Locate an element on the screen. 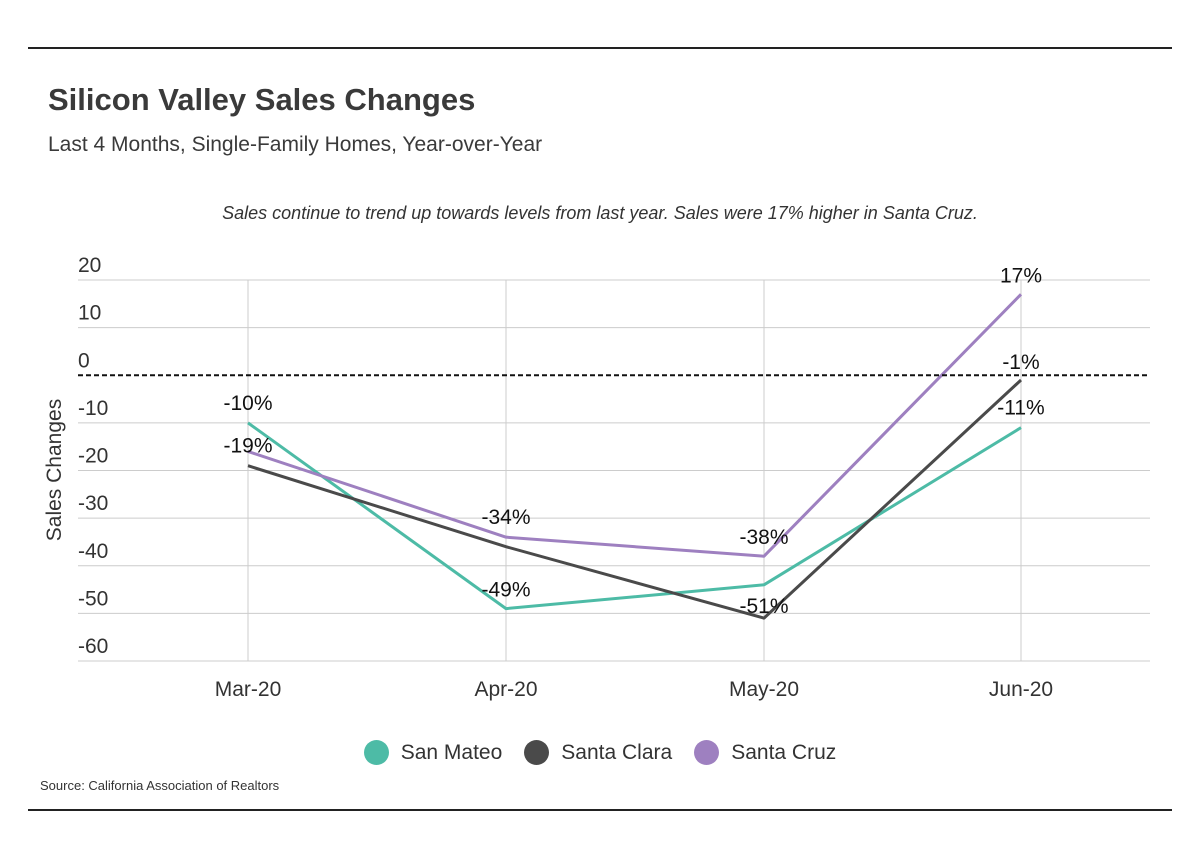 This screenshot has width=1200, height=863. y-tick-label: -30 is located at coordinates (93, 503).